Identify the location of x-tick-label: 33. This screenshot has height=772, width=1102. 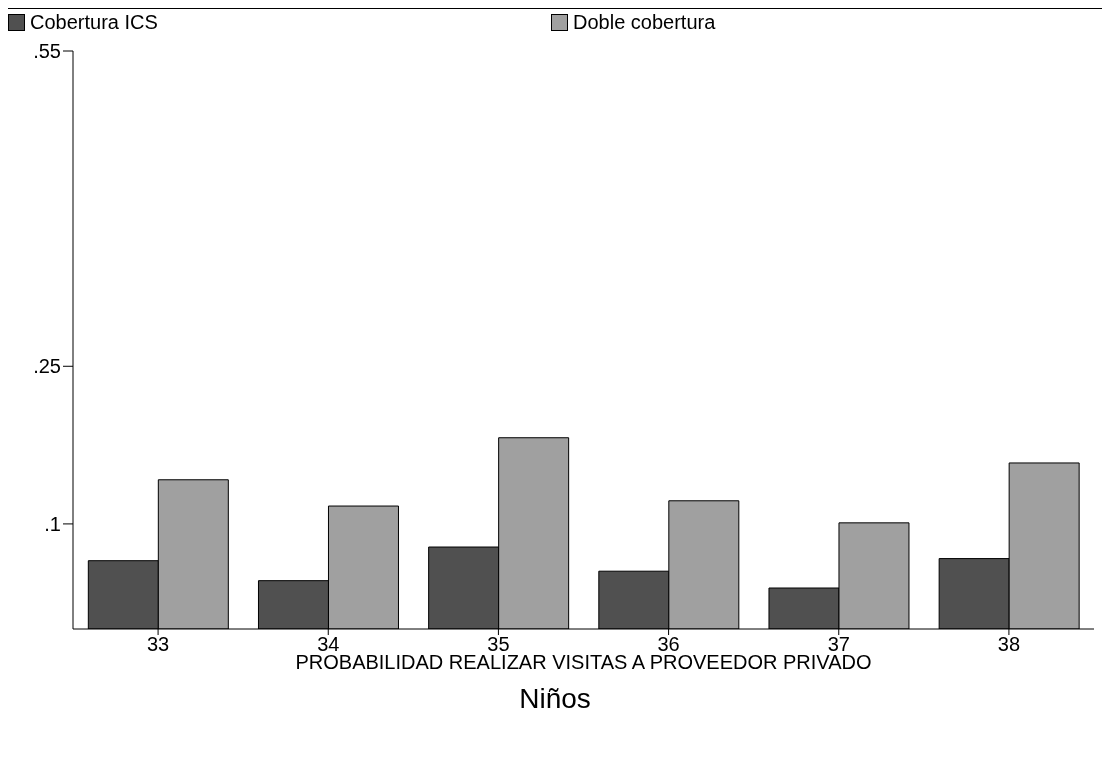
(158, 644).